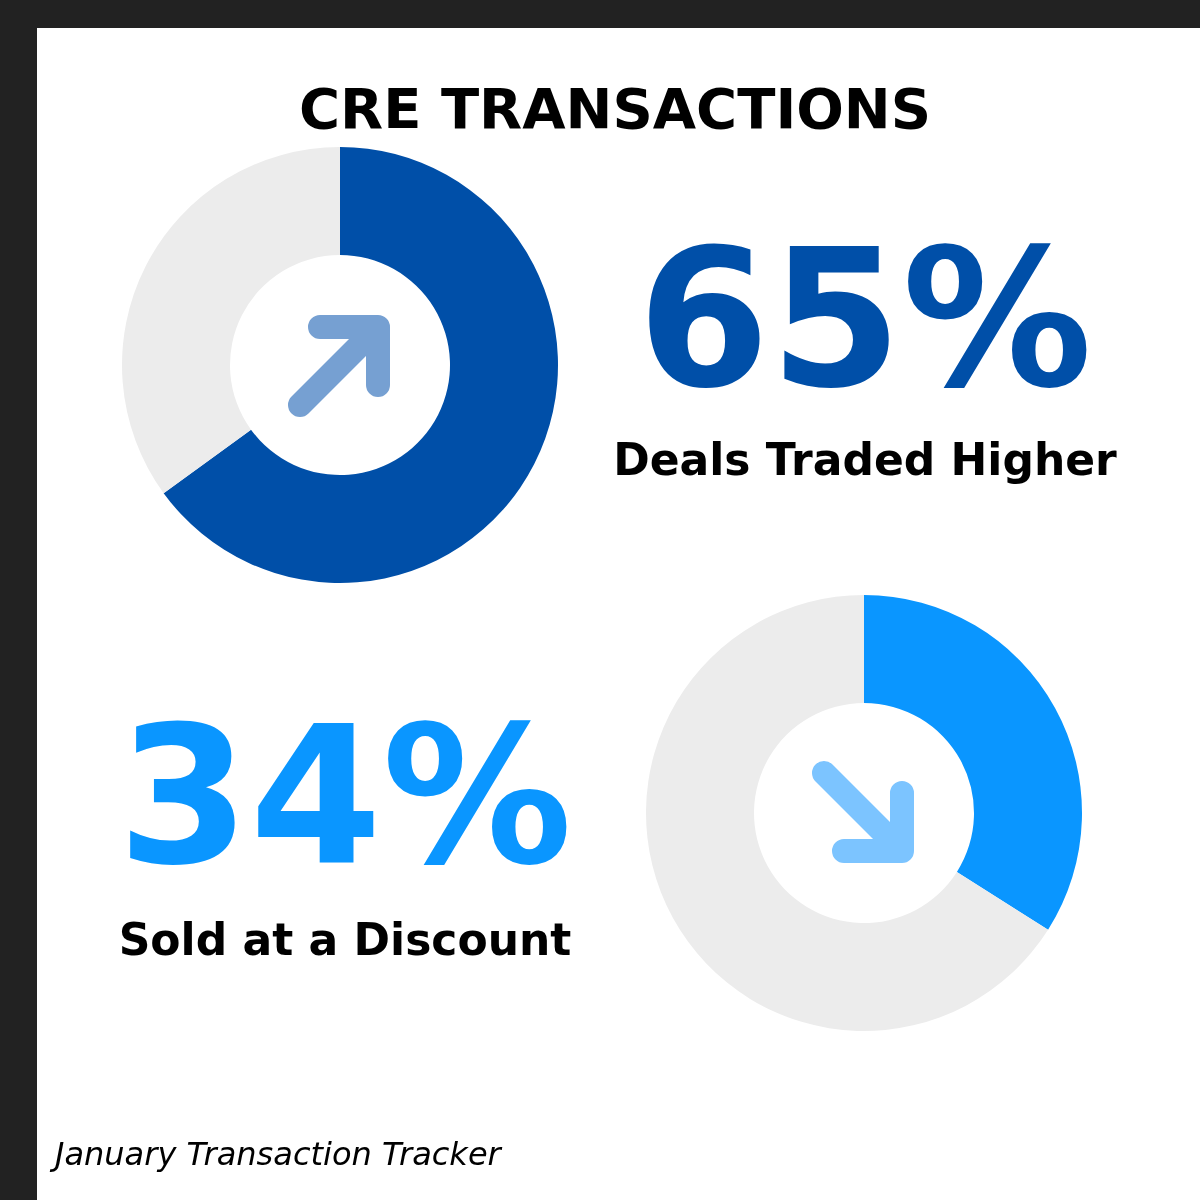  Describe the element at coordinates (865, 319) in the screenshot. I see `text: 65%` at that location.